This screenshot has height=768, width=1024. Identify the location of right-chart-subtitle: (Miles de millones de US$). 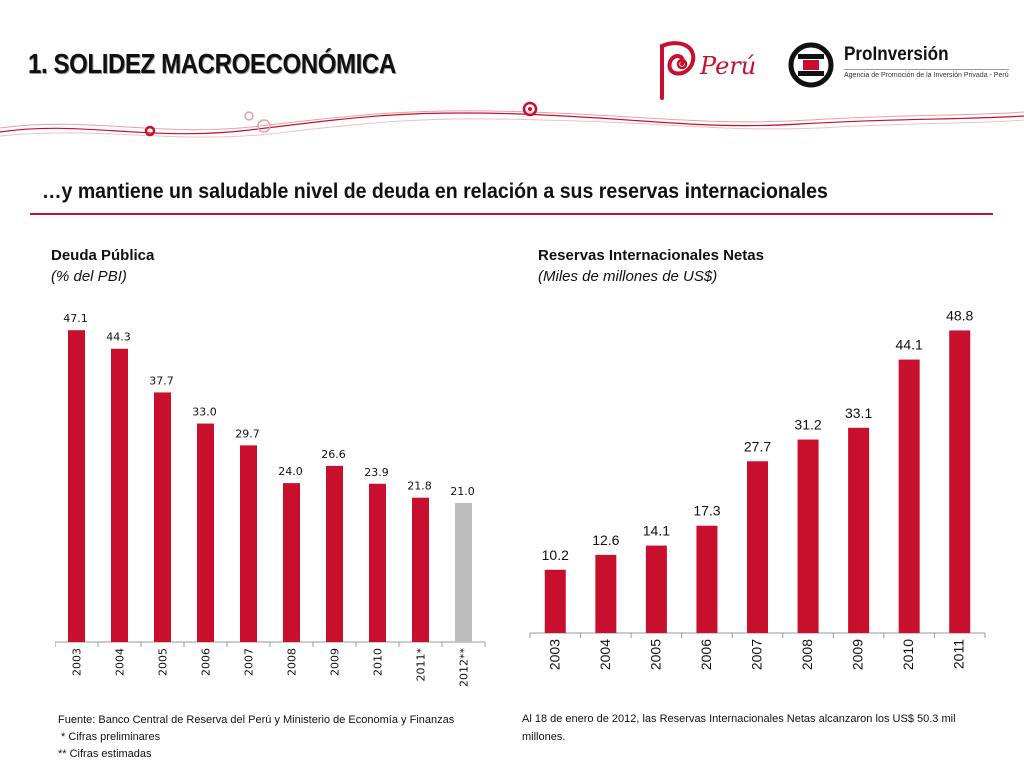
(628, 276).